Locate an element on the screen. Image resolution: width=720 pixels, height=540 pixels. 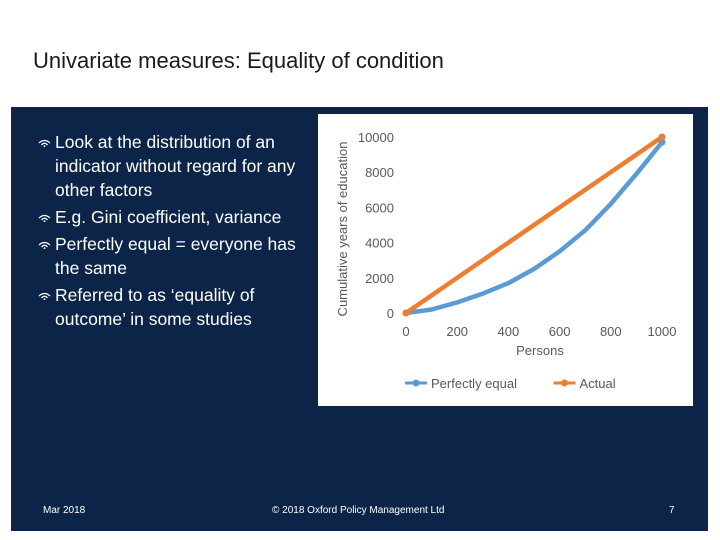
legend-label: Perfectly equal is located at coordinates (474, 383).